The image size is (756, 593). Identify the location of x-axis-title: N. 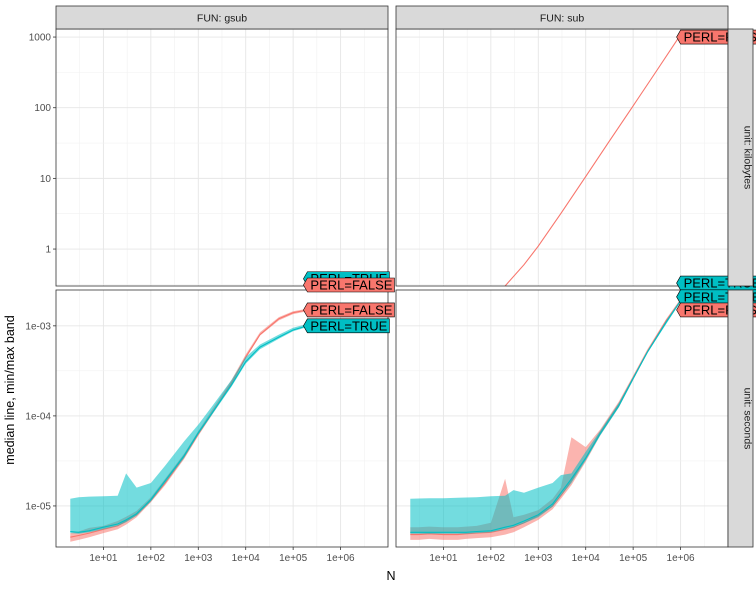
(390, 576).